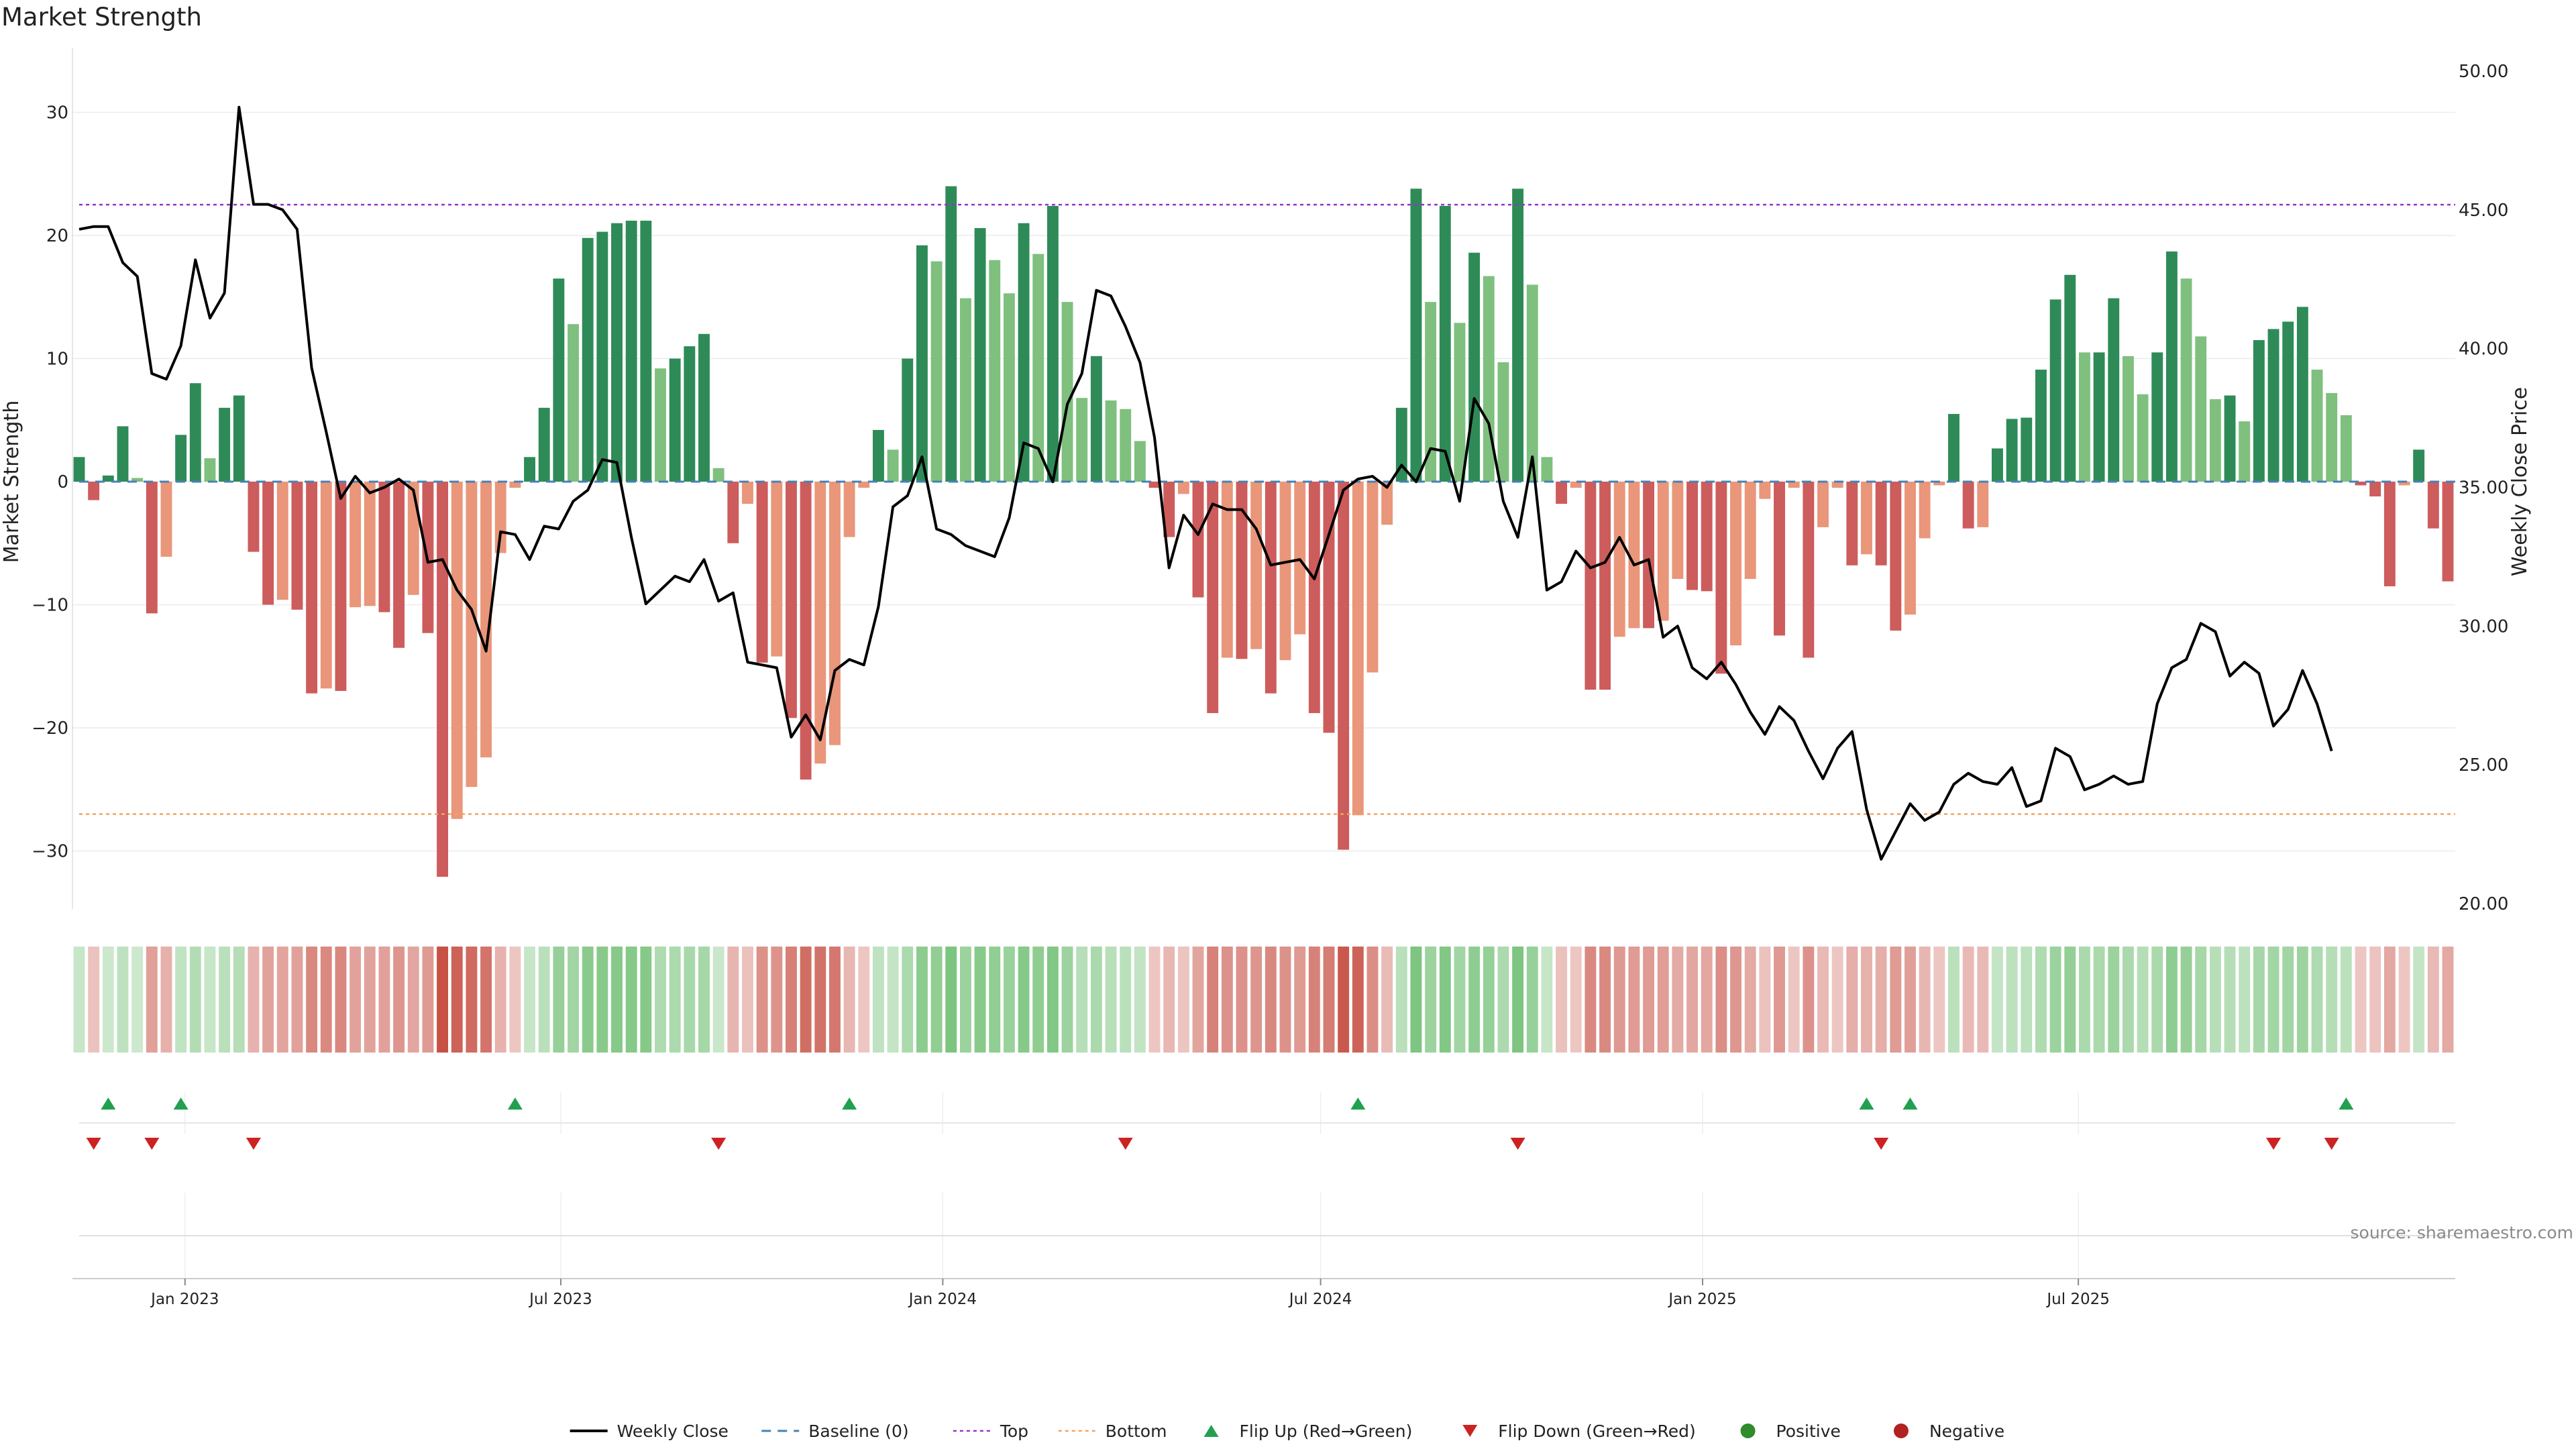 The width and height of the screenshot is (2576, 1449). I want to click on right-axis-label: Weekly Close Price, so click(2520, 481).